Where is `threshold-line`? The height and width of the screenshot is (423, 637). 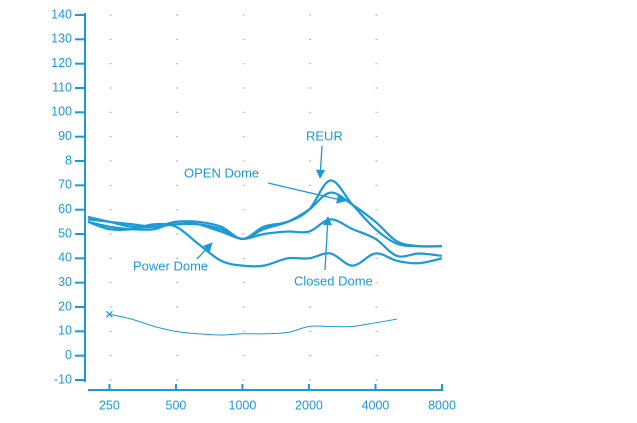
threshold-line is located at coordinates (253, 324).